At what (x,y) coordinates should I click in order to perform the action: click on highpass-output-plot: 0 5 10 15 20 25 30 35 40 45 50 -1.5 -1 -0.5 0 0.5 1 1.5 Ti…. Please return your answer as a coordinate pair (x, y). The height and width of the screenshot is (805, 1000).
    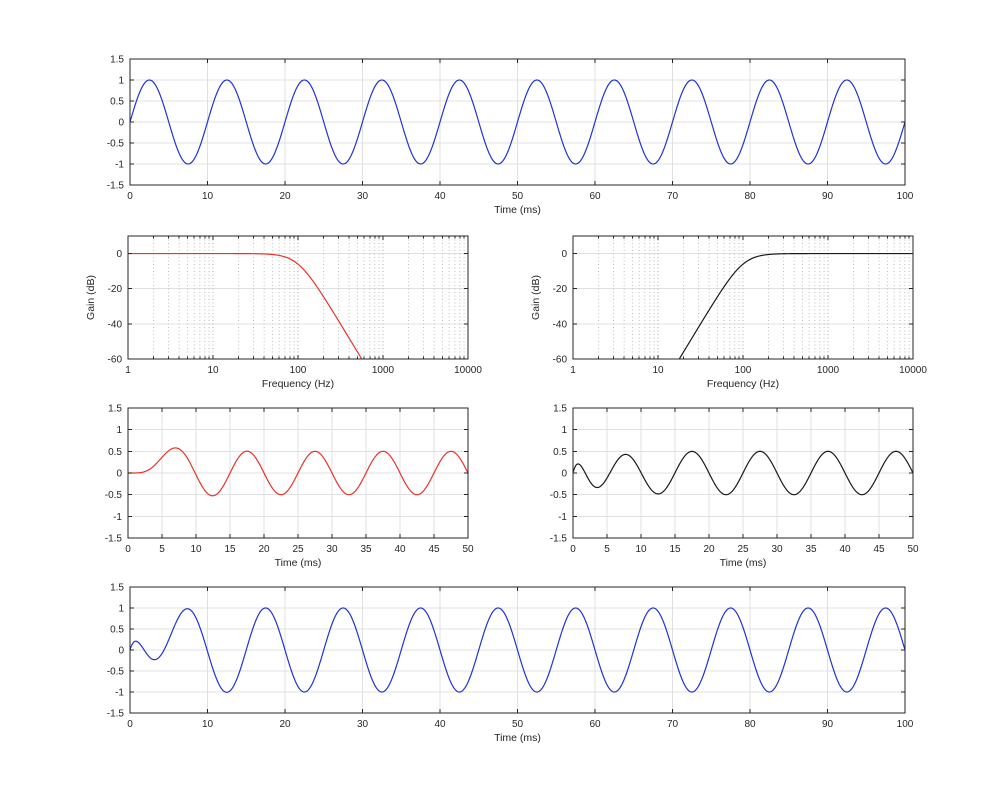
    Looking at the image, I should click on (734, 487).